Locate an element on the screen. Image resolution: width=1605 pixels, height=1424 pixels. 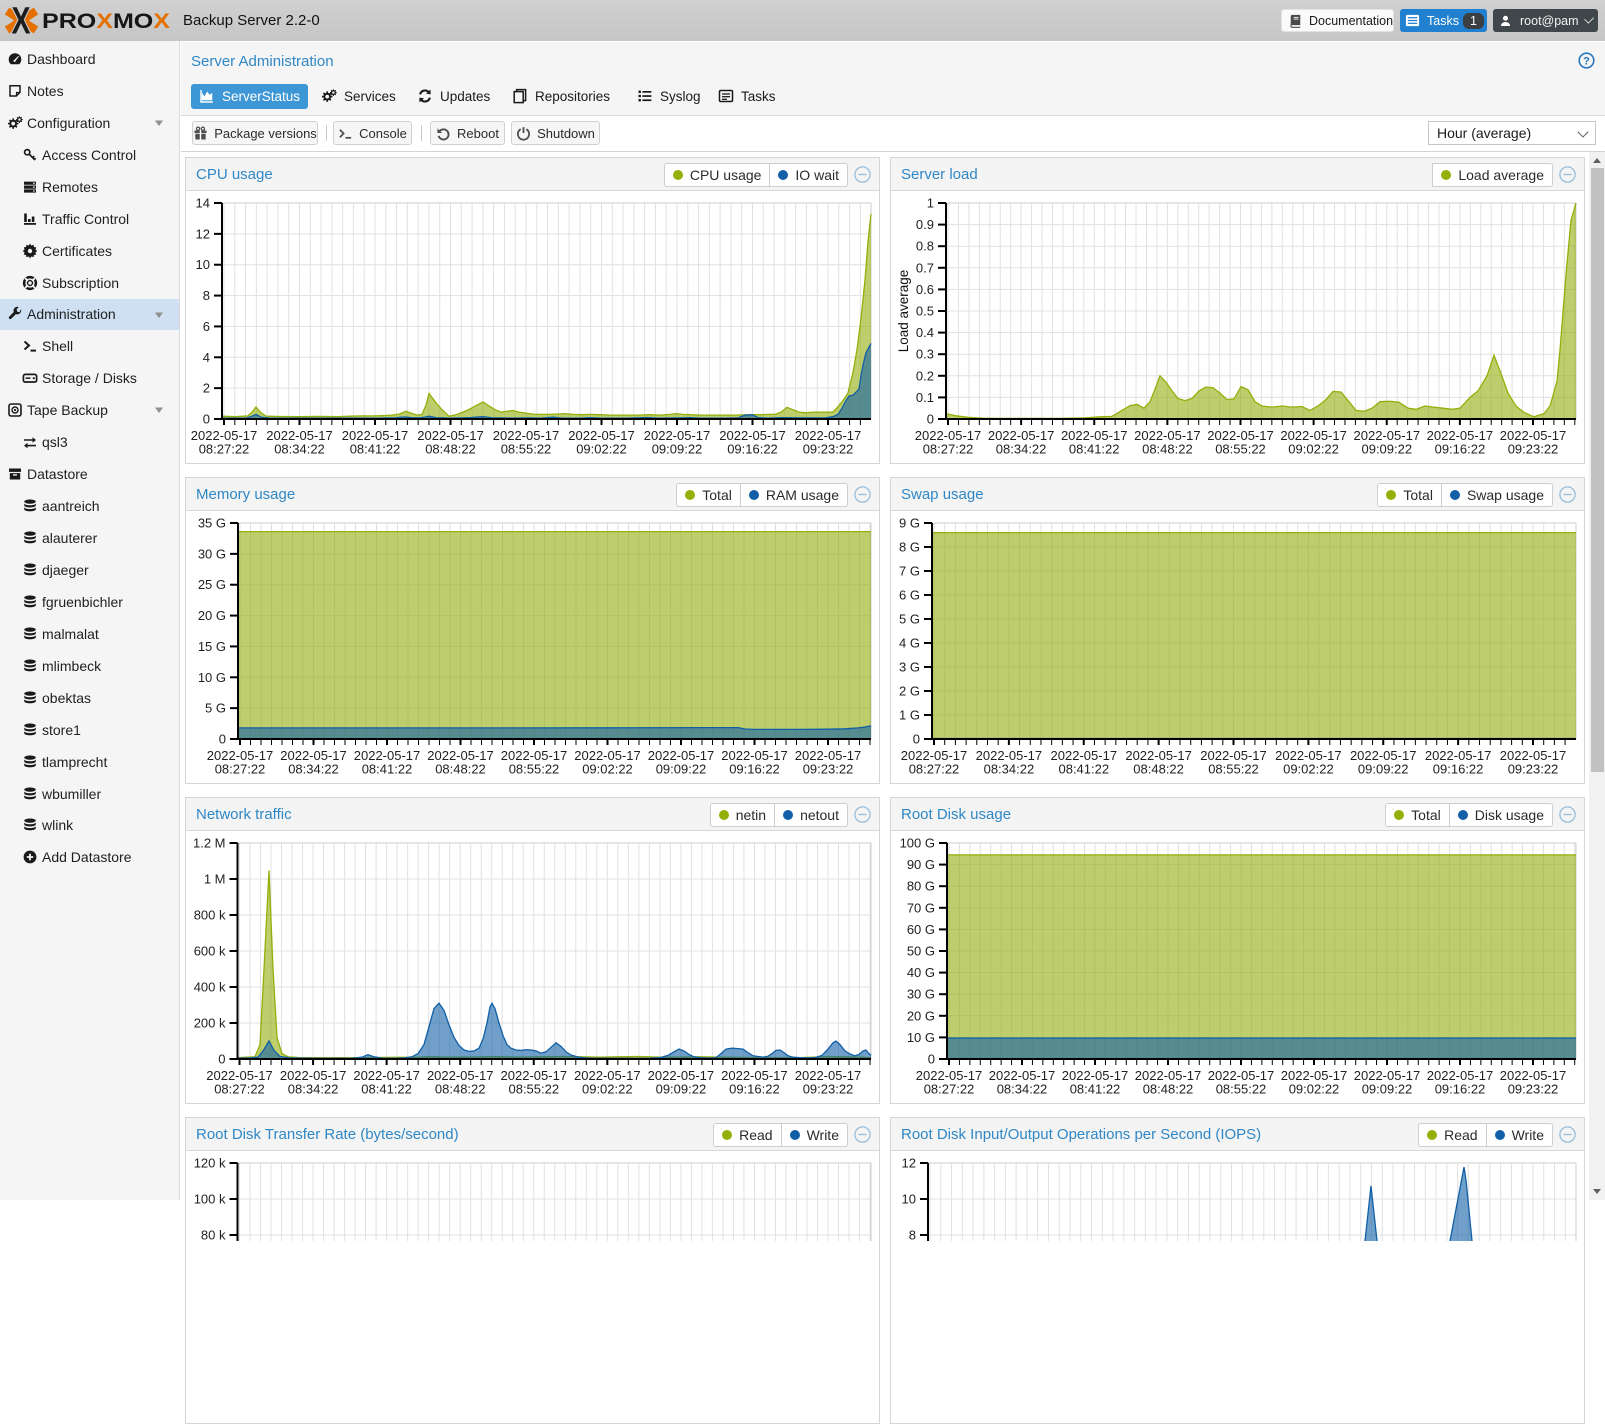
svg-text: 0.4 is located at coordinates (925, 332).